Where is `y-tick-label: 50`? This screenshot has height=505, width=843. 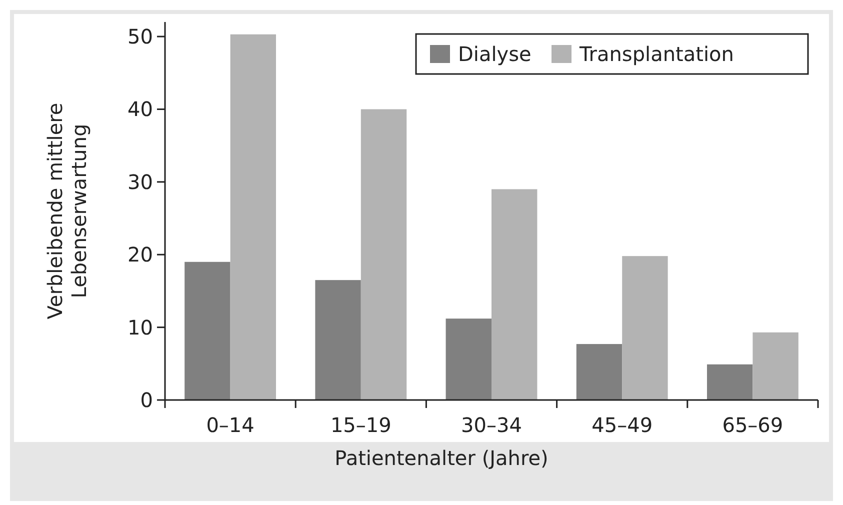
y-tick-label: 50 is located at coordinates (140, 36).